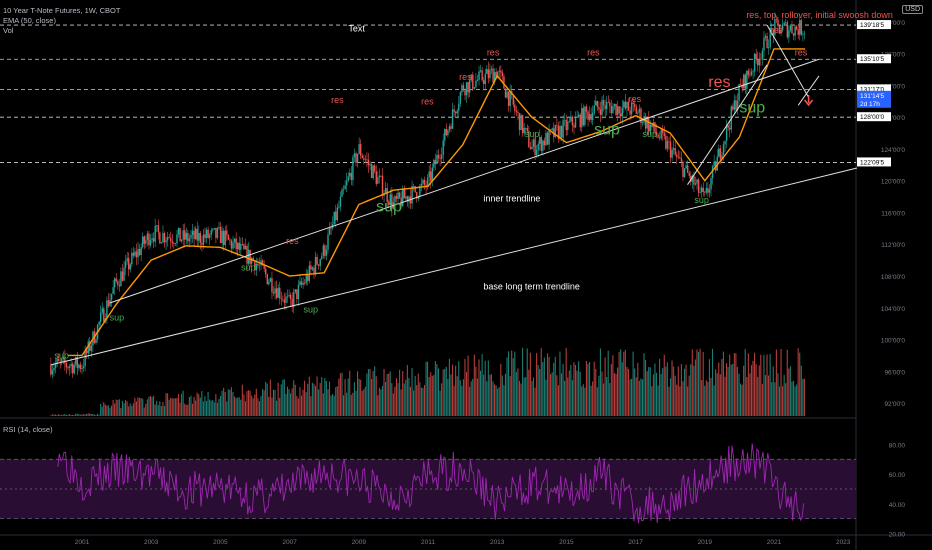  Describe the element at coordinates (727, 124) in the screenshot. I see `trendline-rise-2019` at that location.